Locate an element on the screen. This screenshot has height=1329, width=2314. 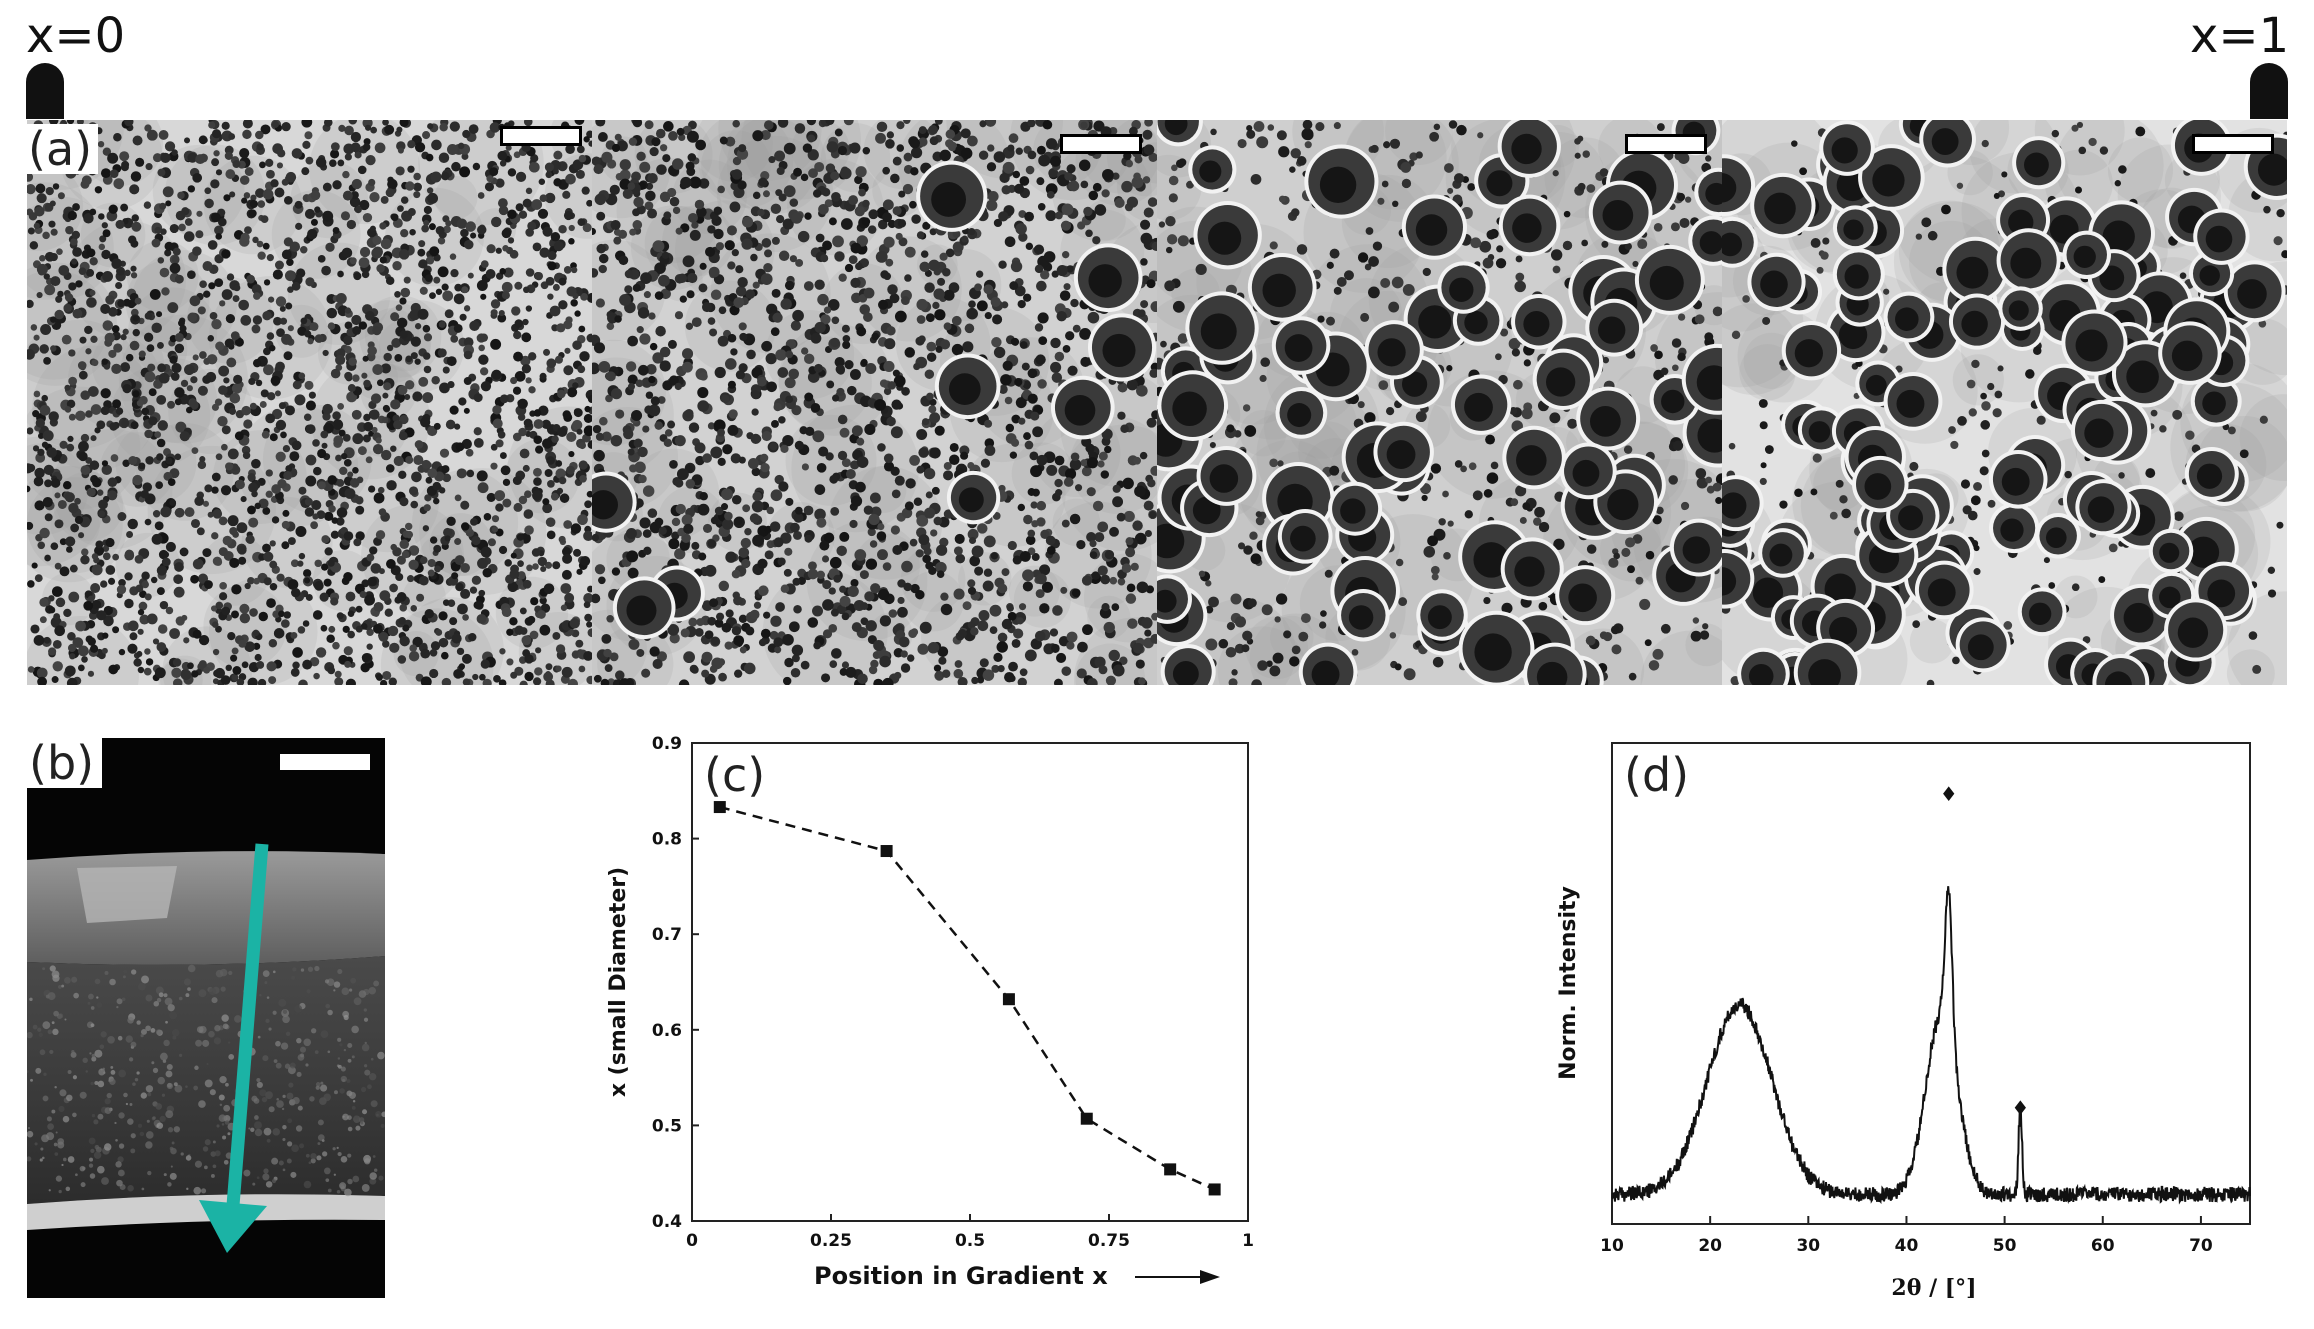
chart-c-series-line is located at coordinates (967, 998).